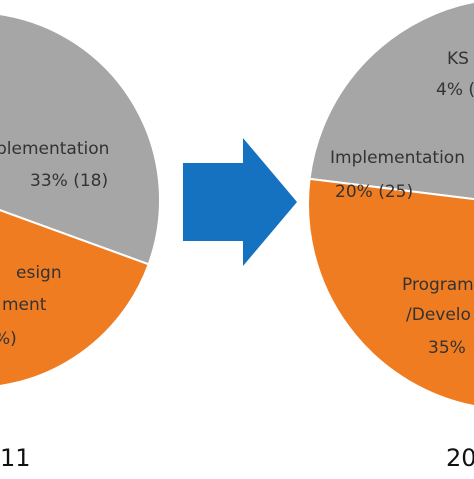 This screenshot has height=479, width=474. I want to click on slice-value-implementation-right: 20% (25), so click(374, 192).